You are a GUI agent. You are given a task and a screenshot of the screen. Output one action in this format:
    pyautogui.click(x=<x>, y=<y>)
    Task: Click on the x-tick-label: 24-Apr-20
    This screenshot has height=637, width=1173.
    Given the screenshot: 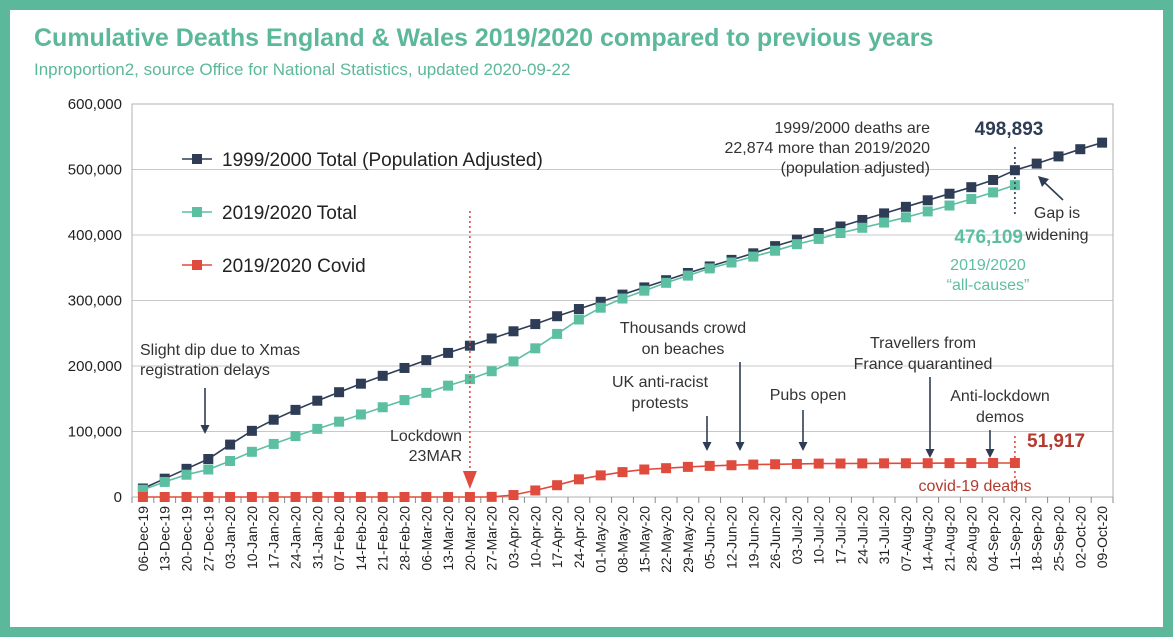 What is the action you would take?
    pyautogui.click(x=579, y=537)
    